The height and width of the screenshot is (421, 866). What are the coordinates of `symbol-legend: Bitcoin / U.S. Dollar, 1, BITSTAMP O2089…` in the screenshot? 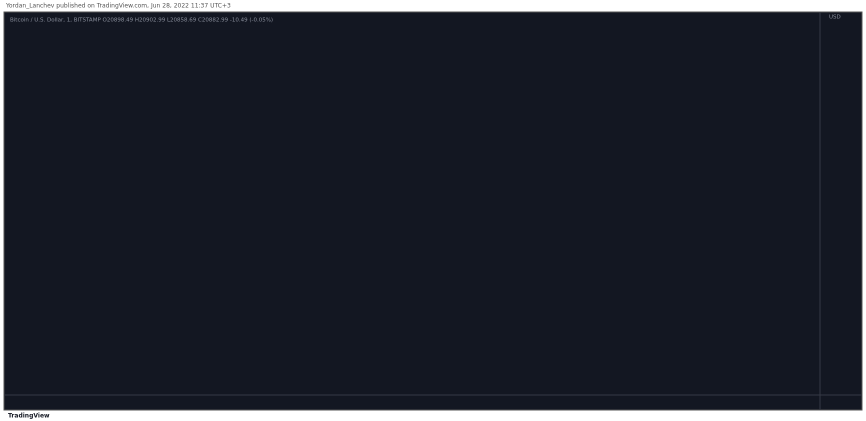 It's located at (141, 21).